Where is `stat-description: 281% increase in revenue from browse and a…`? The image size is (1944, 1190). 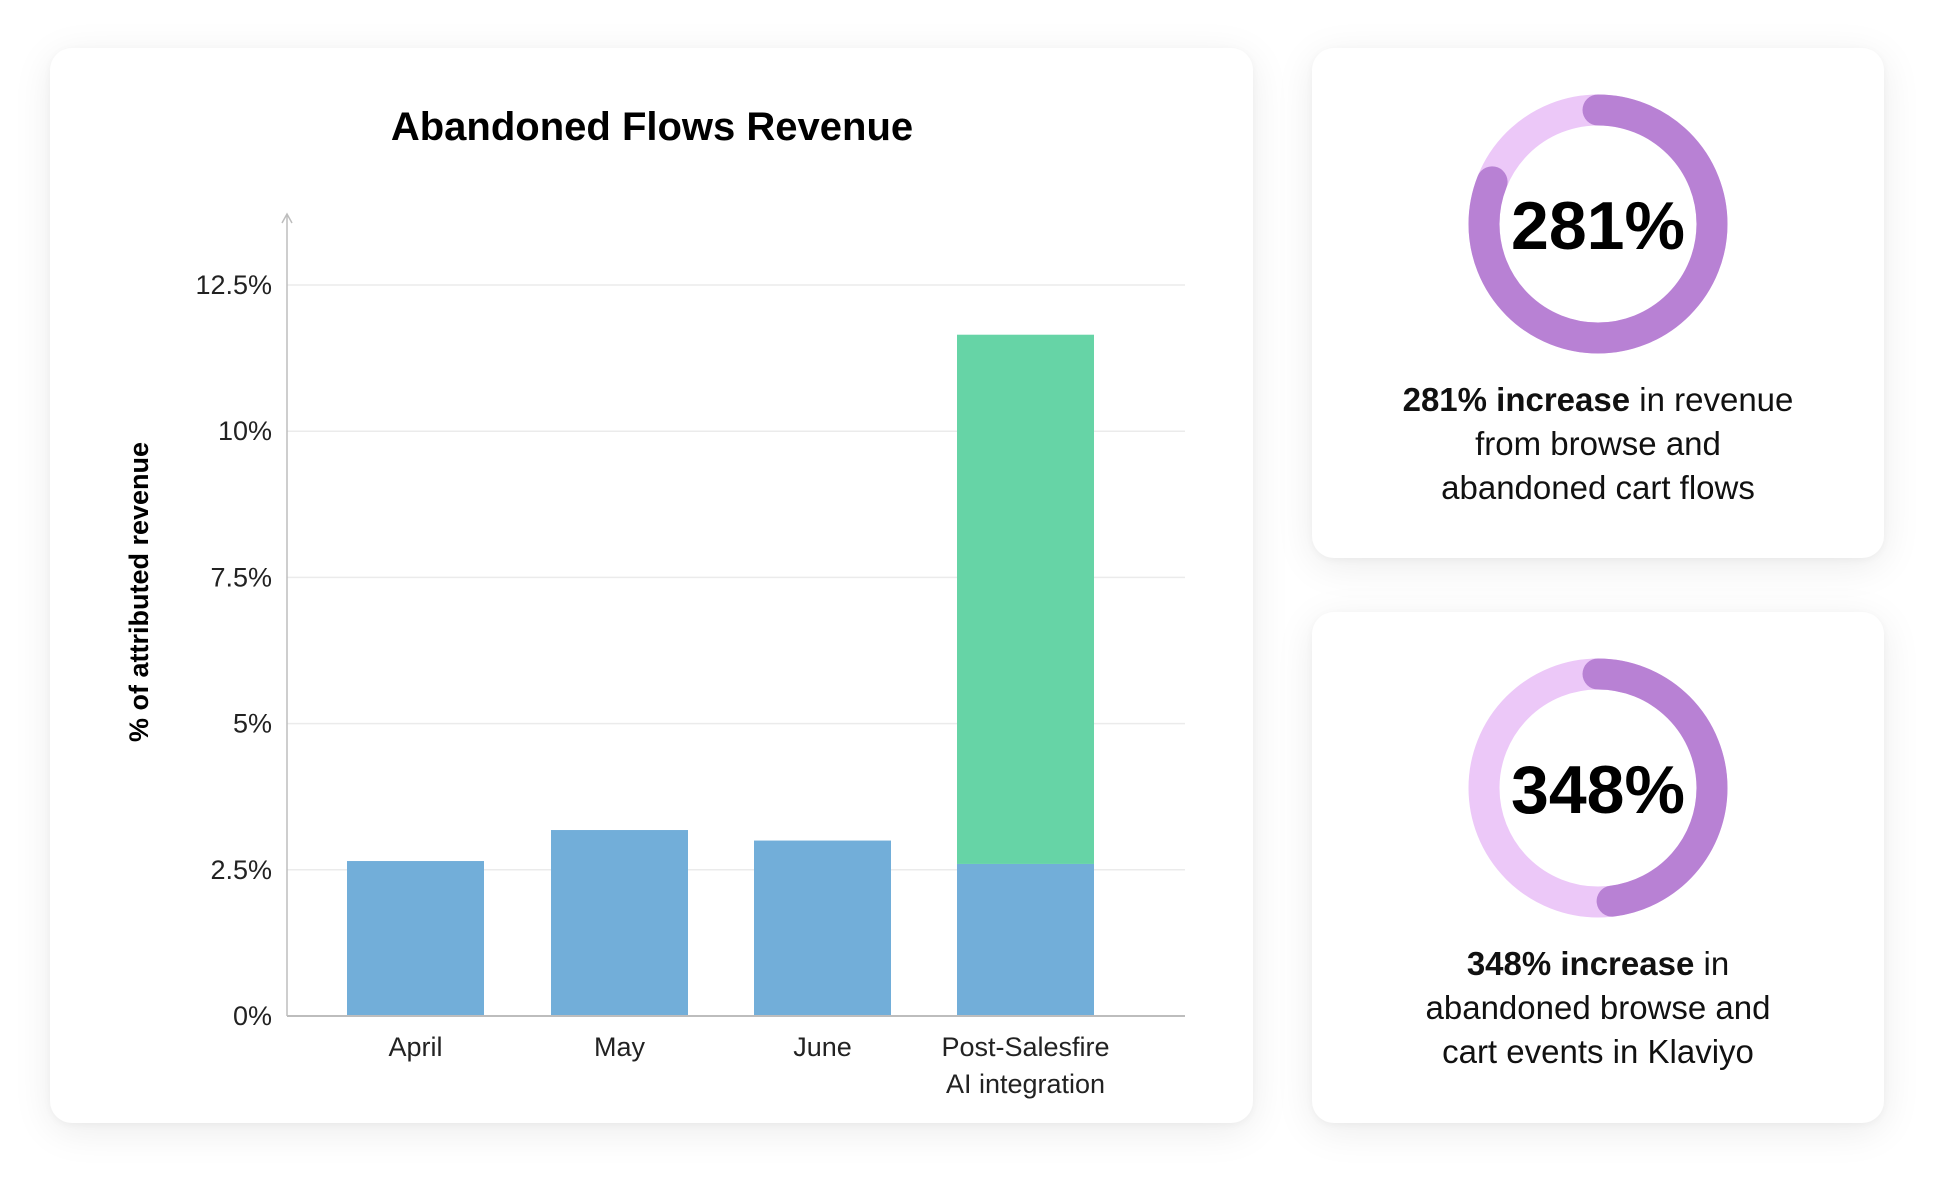 stat-description: 281% increase in revenue from browse and a… is located at coordinates (1598, 444).